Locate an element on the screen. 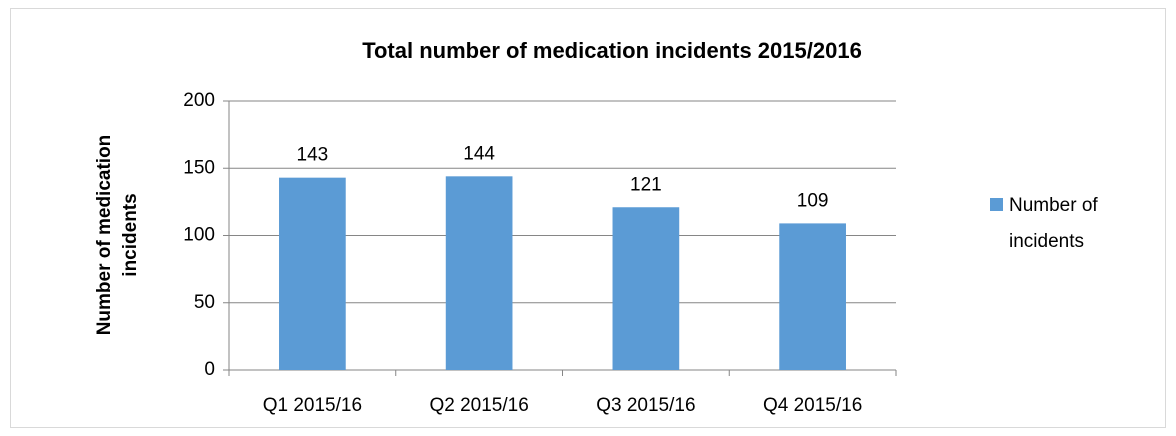  y-tick-label: 100 is located at coordinates (199, 235).